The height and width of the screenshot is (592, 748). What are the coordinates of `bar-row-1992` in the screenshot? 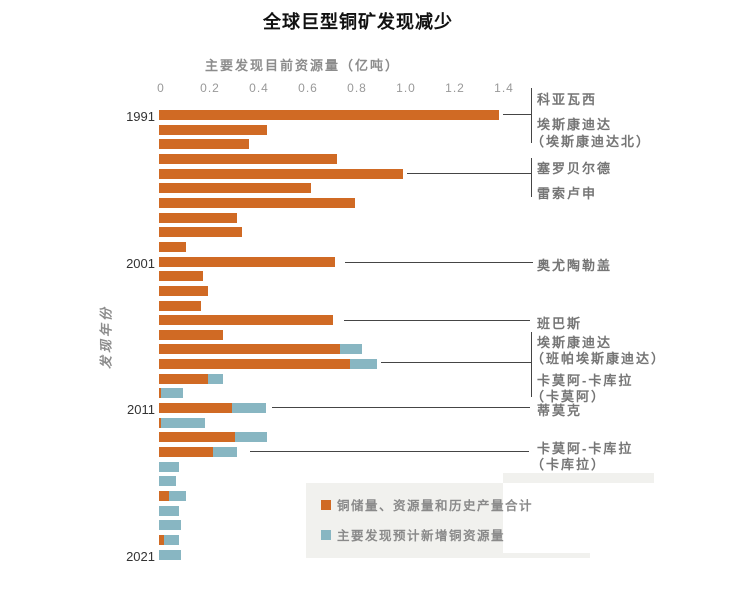 It's located at (213, 130).